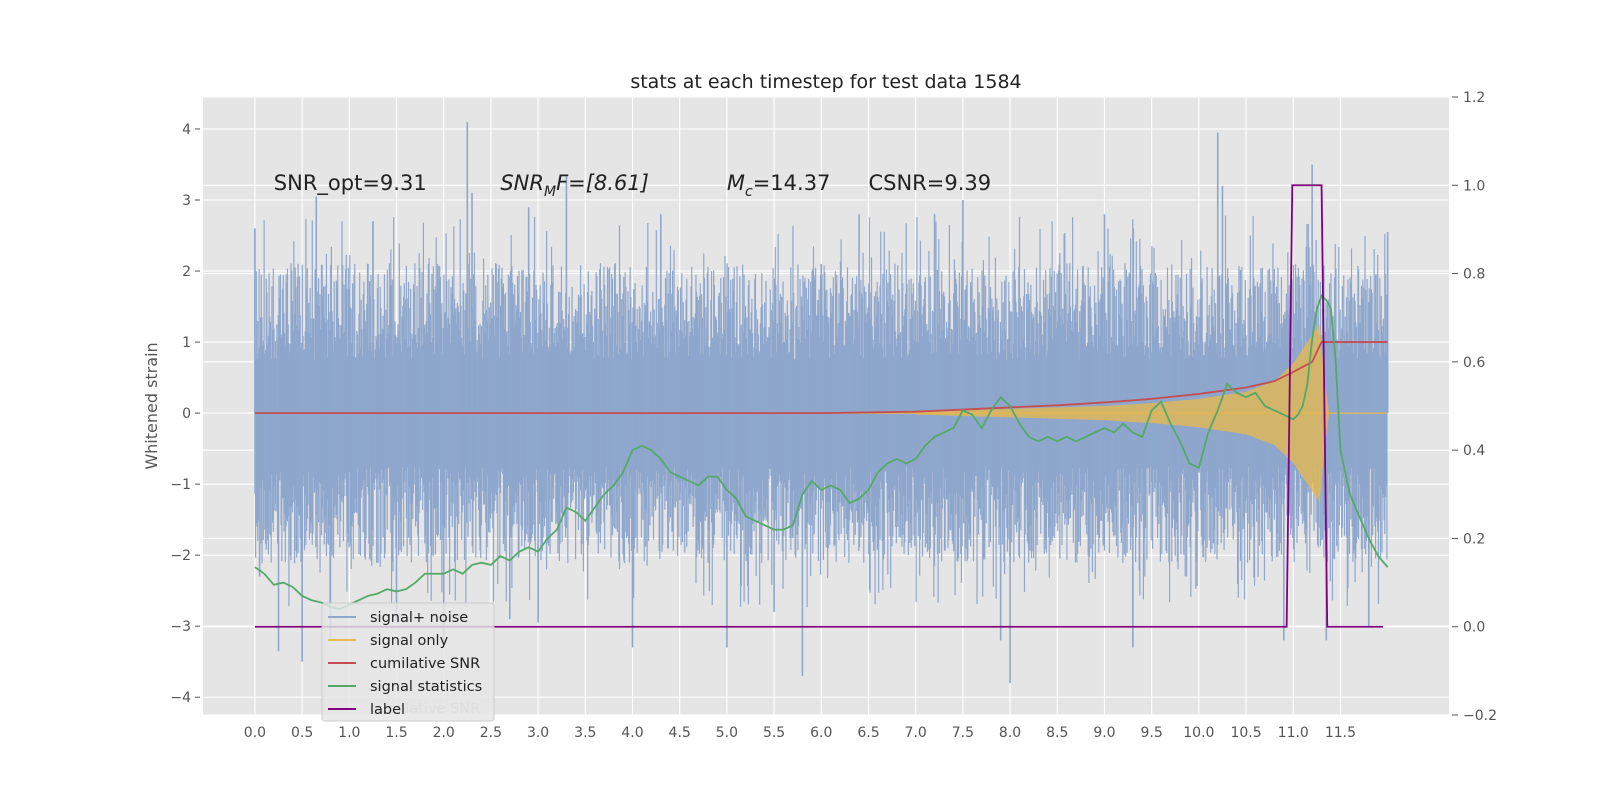 Image resolution: width=1600 pixels, height=800 pixels. What do you see at coordinates (426, 687) in the screenshot?
I see `legend-entry: signal statistics` at bounding box center [426, 687].